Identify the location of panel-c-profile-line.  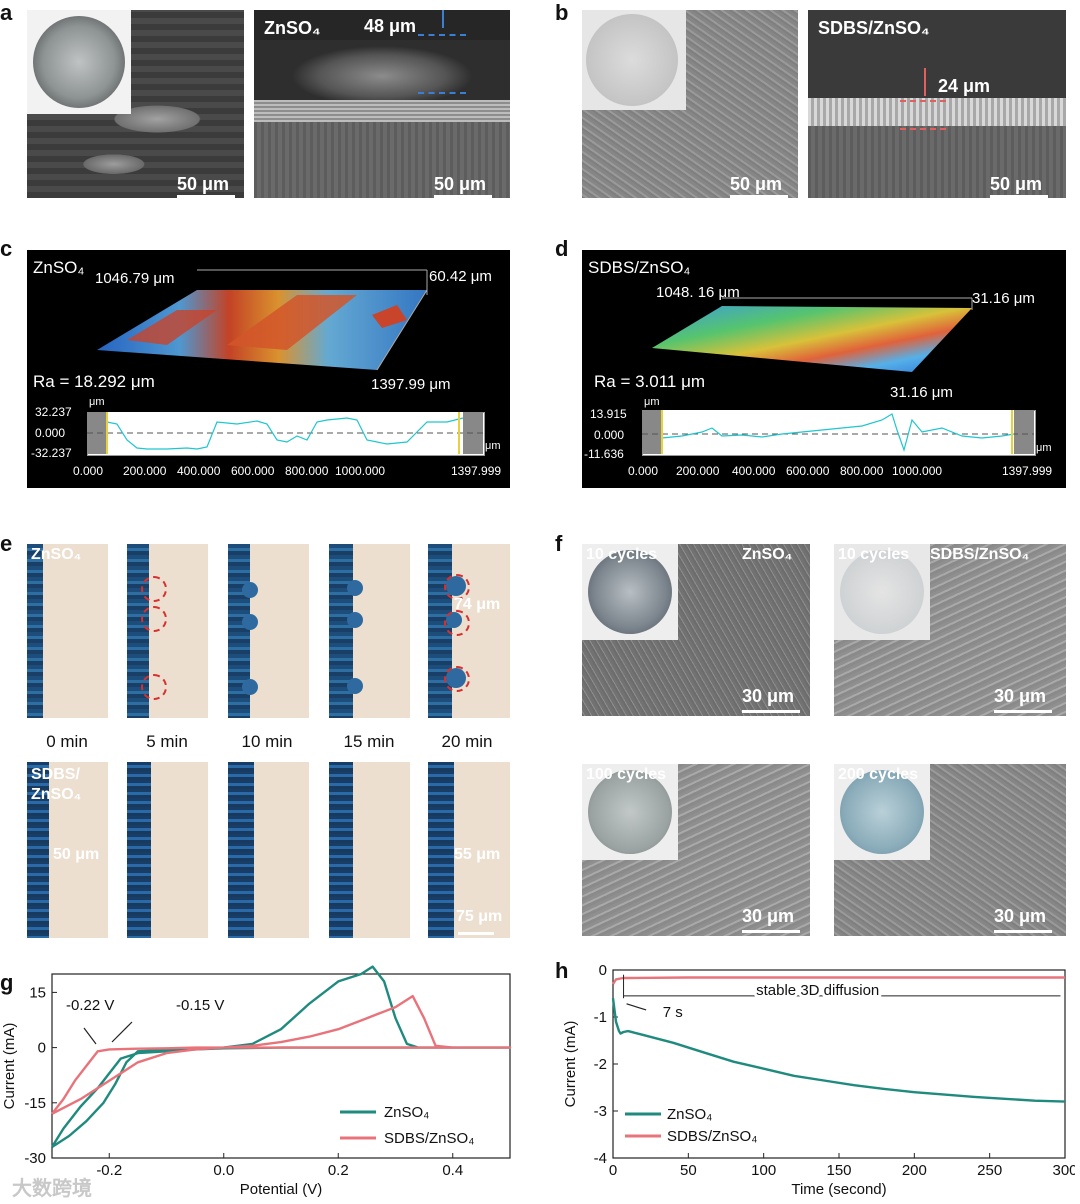
(285, 433).